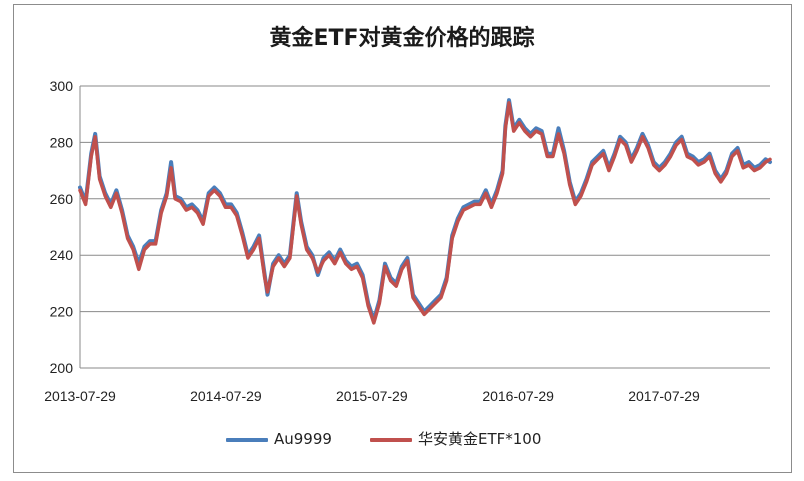  Describe the element at coordinates (480, 439) in the screenshot. I see `legend-label-etf: 华安黄金ETF*100` at that location.